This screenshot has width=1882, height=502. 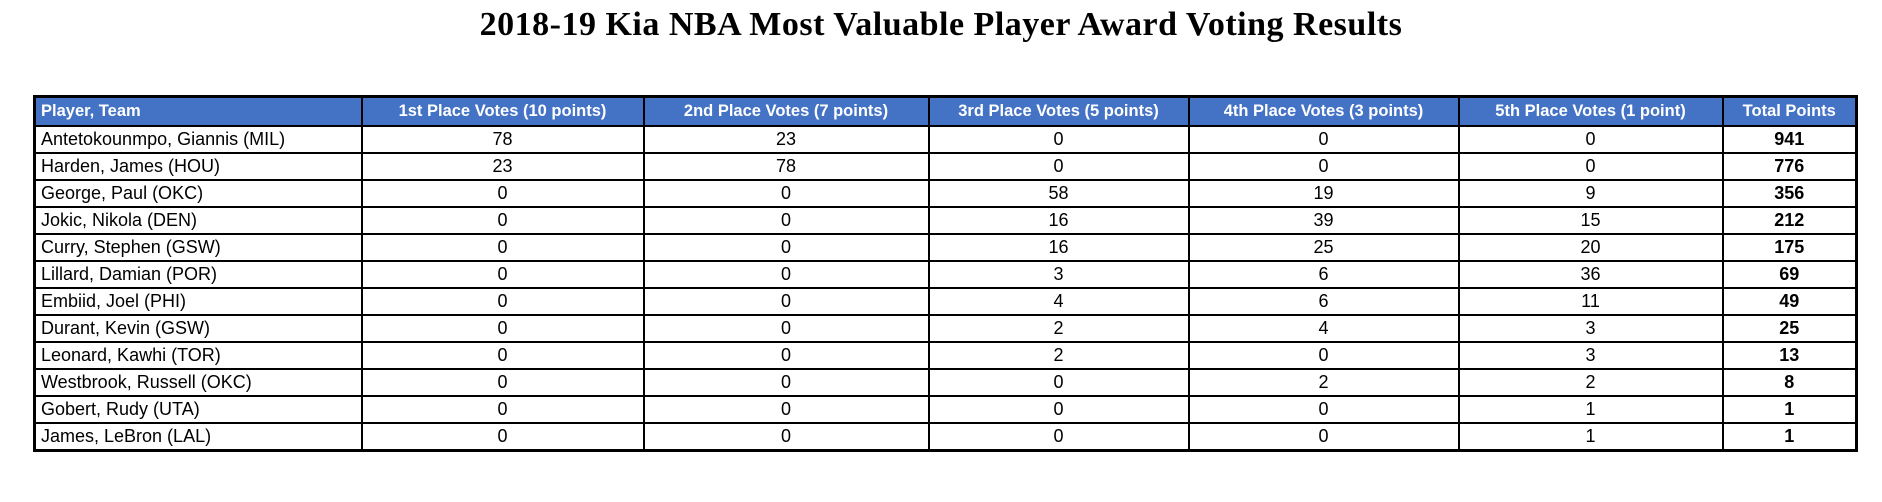 I want to click on header-player-team: Player, Team, so click(x=198, y=111).